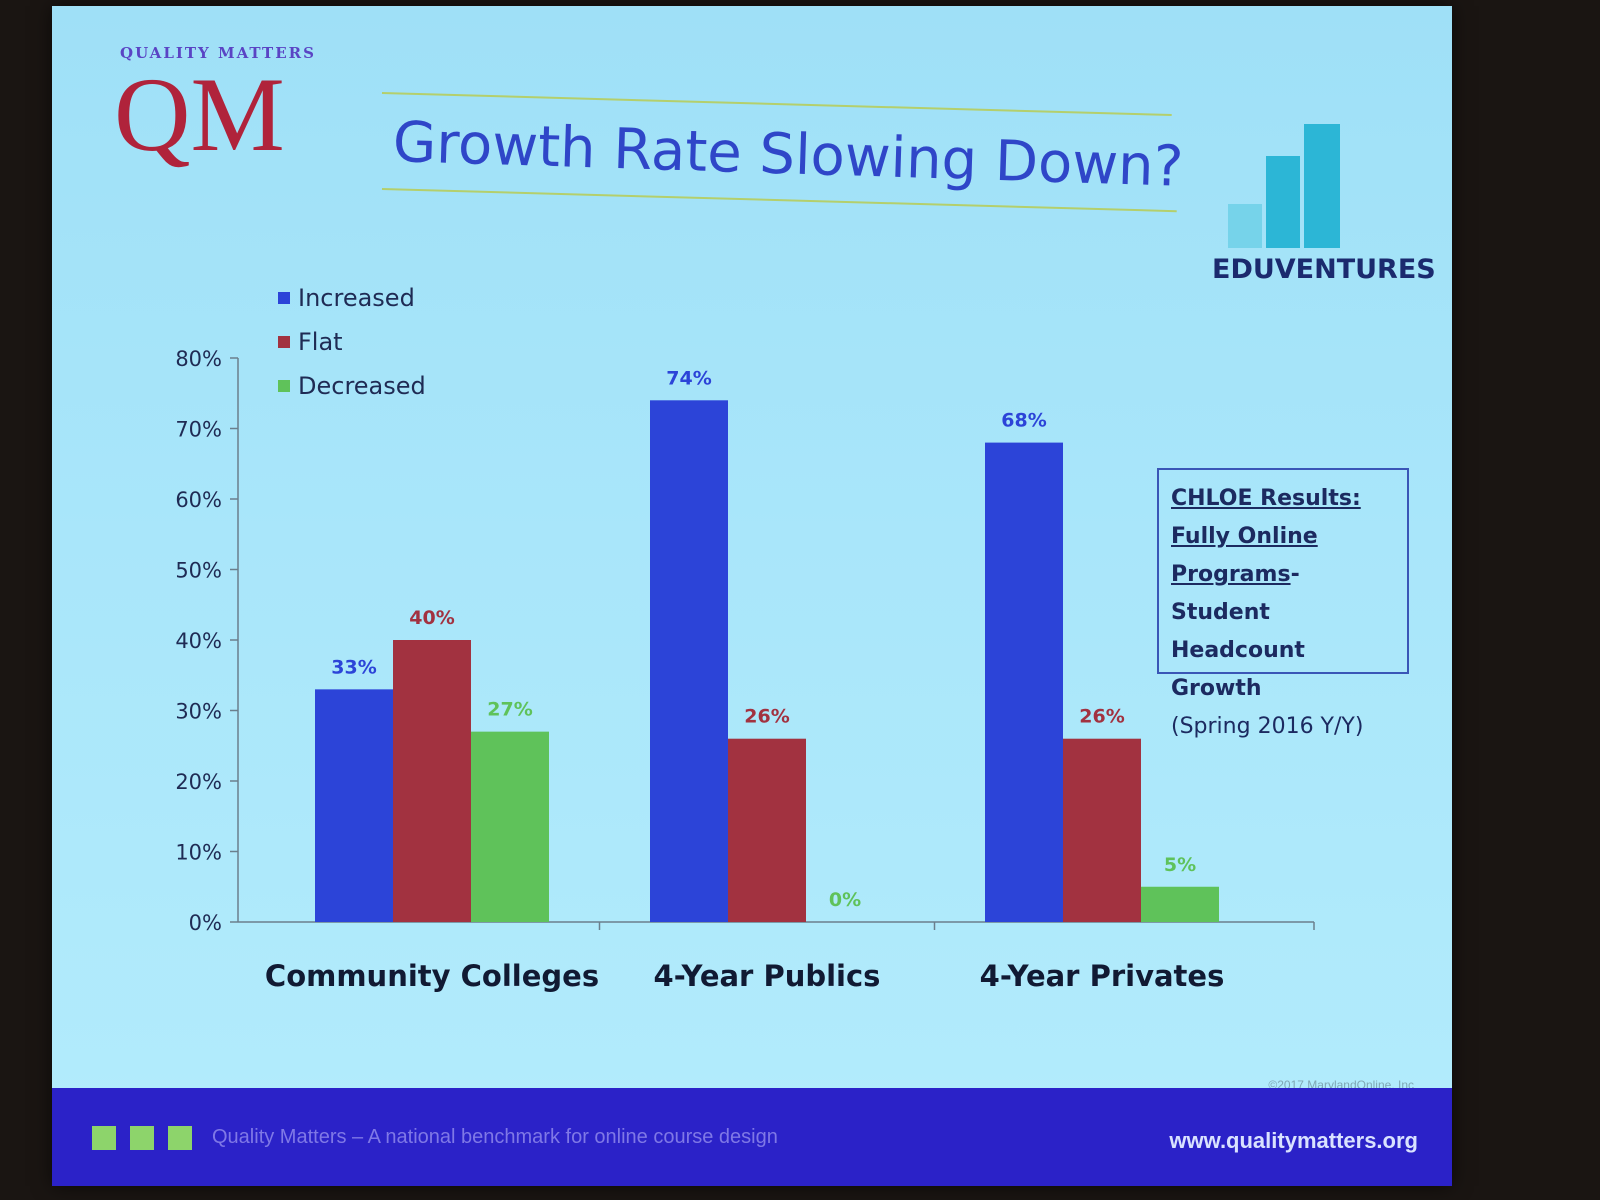  What do you see at coordinates (362, 386) in the screenshot?
I see `legend-label-decreased: Decreased` at bounding box center [362, 386].